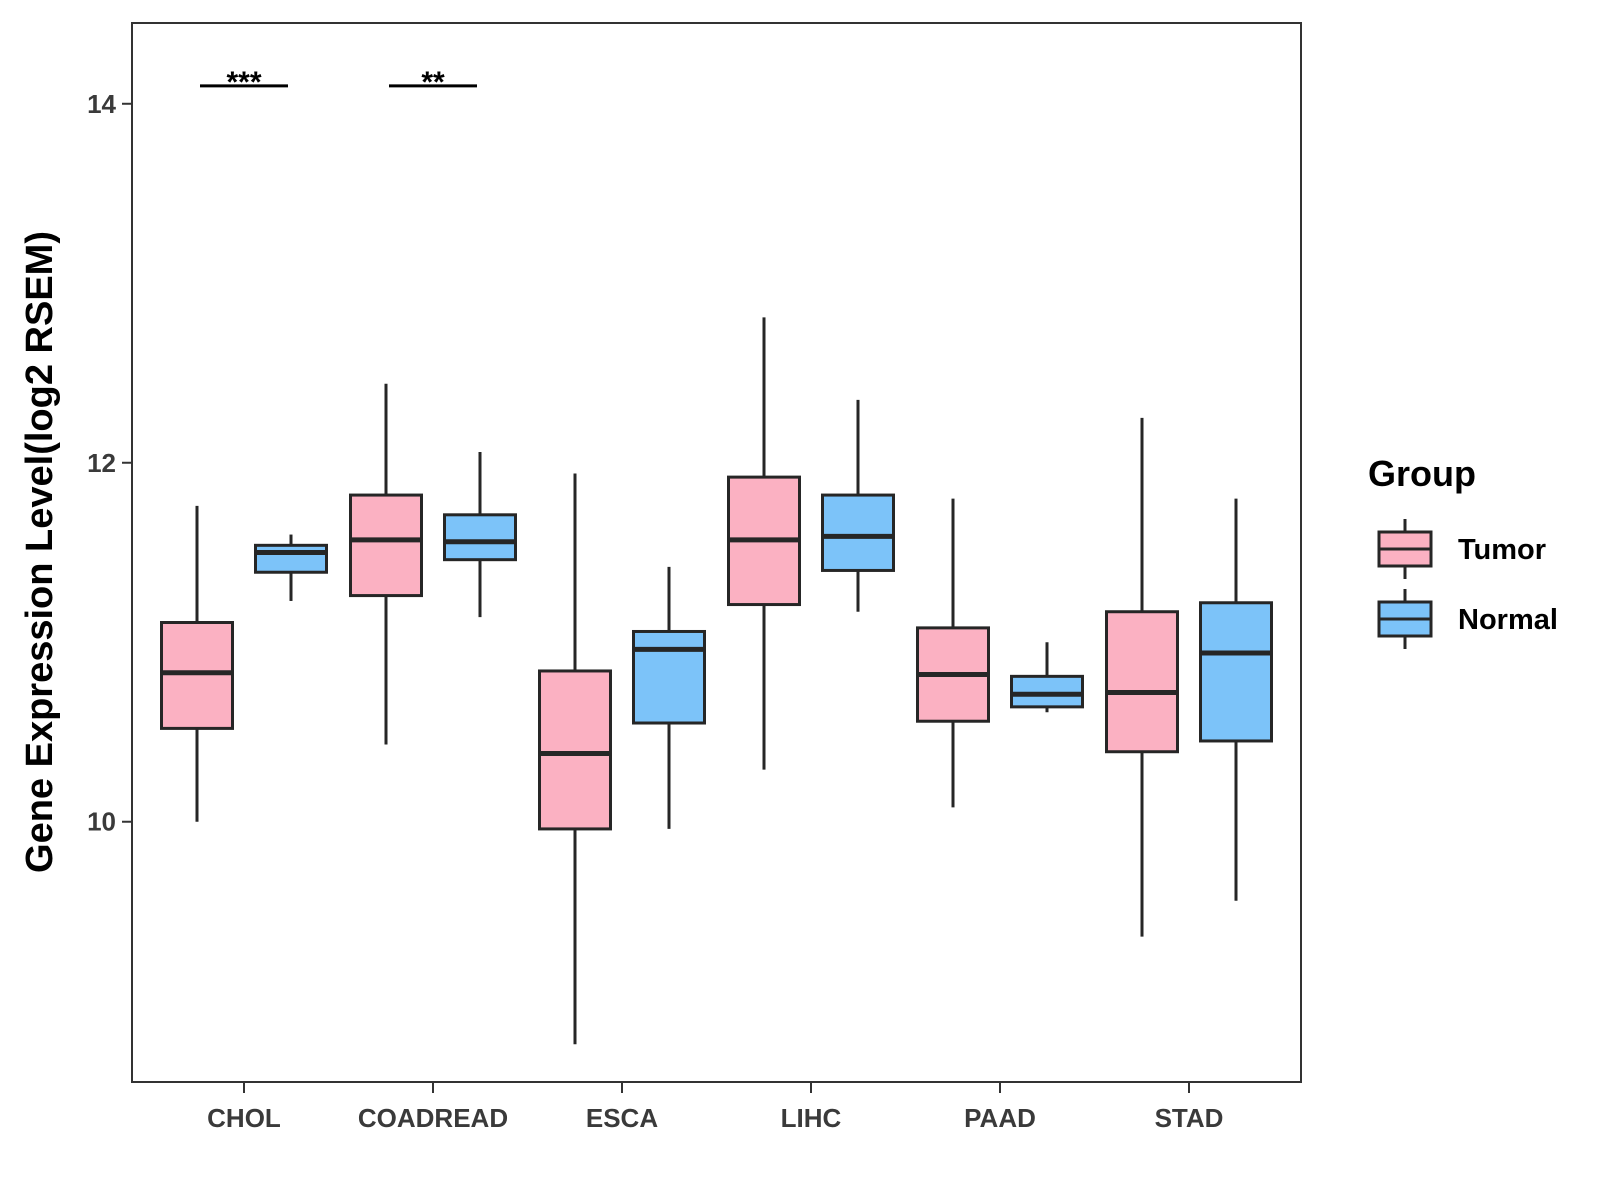  Describe the element at coordinates (764, 543) in the screenshot. I see `box-tumor-lihc` at that location.